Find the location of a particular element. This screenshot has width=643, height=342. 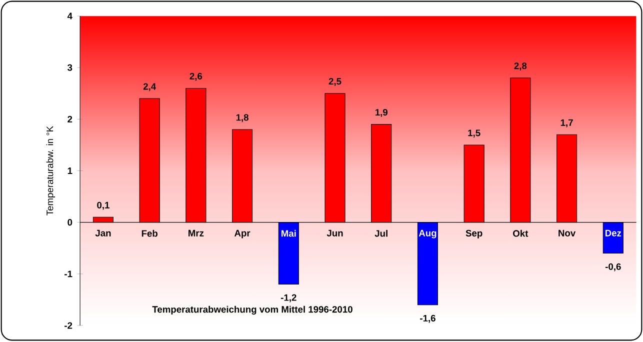

data-label: -1,6 is located at coordinates (428, 319).